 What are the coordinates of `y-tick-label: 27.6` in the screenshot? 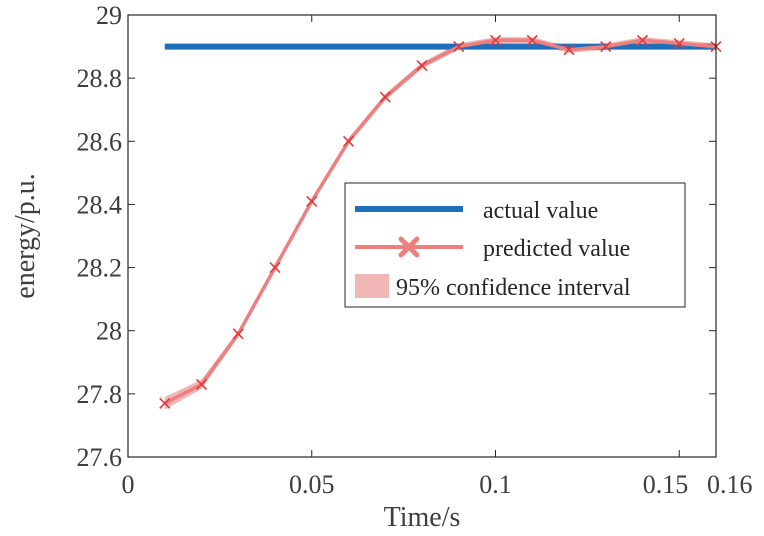 It's located at (100, 457).